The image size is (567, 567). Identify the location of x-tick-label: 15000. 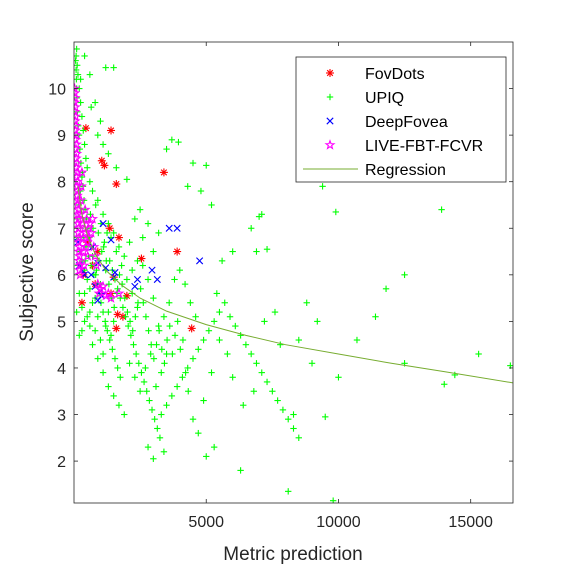
(470, 522).